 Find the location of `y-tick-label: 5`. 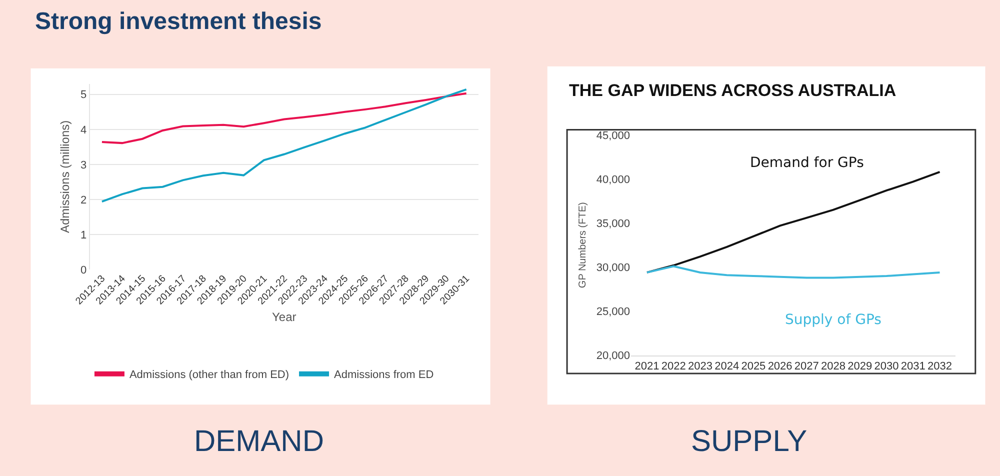

y-tick-label: 5 is located at coordinates (83, 95).